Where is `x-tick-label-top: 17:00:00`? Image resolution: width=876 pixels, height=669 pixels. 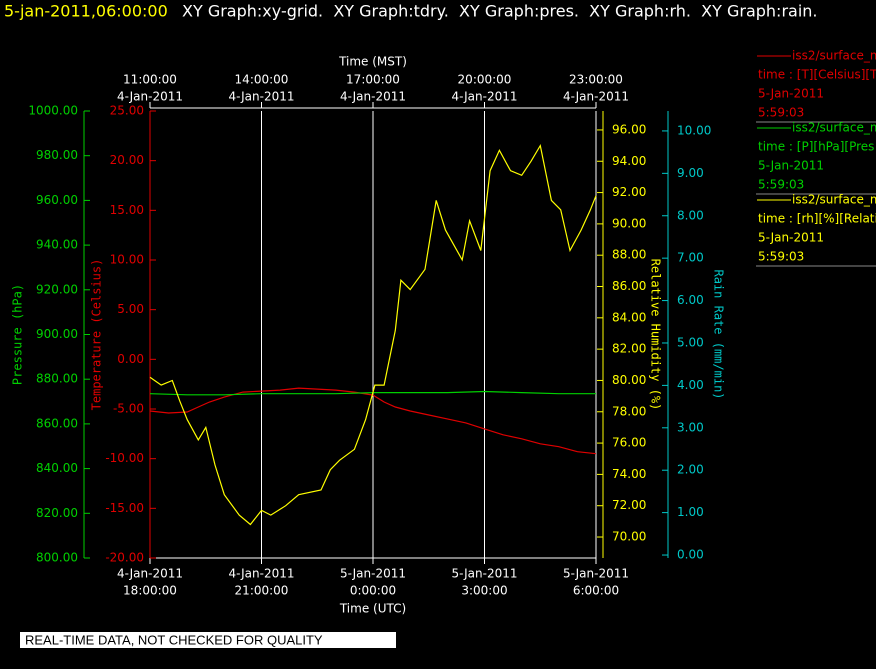
x-tick-label-top: 17:00:00 is located at coordinates (373, 80).